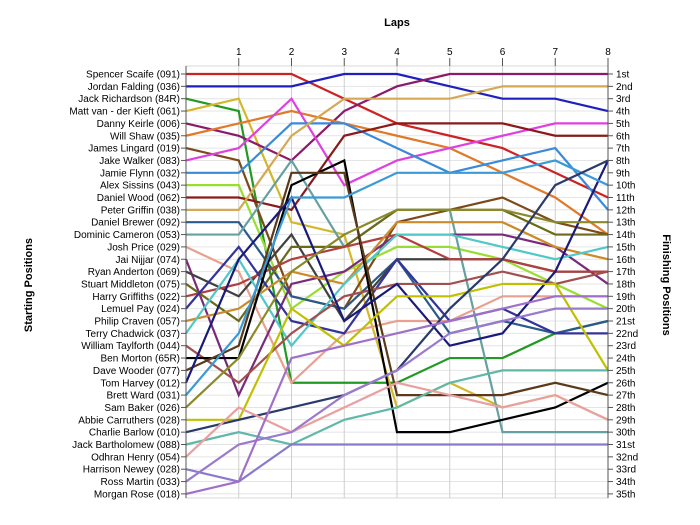 Image resolution: width=700 pixels, height=525 pixels. Describe the element at coordinates (625, 198) in the screenshot. I see `finishing-label: 11th` at that location.